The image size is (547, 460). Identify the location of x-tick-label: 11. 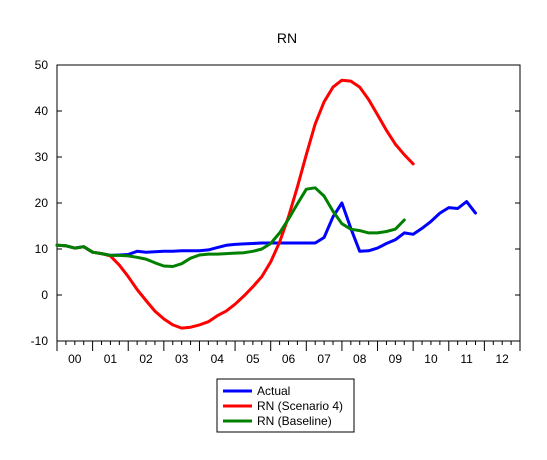
(466, 359).